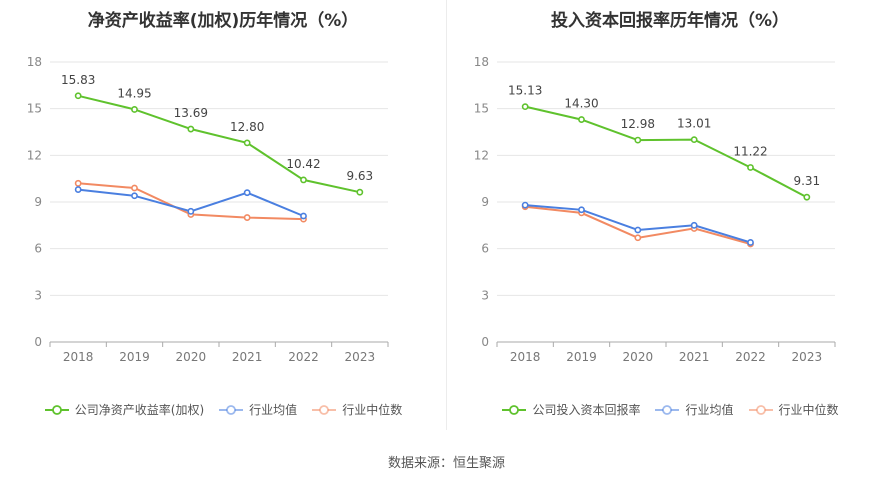 Image resolution: width=893 pixels, height=481 pixels. Describe the element at coordinates (191, 113) in the screenshot. I see `data-label: 13.69` at that location.